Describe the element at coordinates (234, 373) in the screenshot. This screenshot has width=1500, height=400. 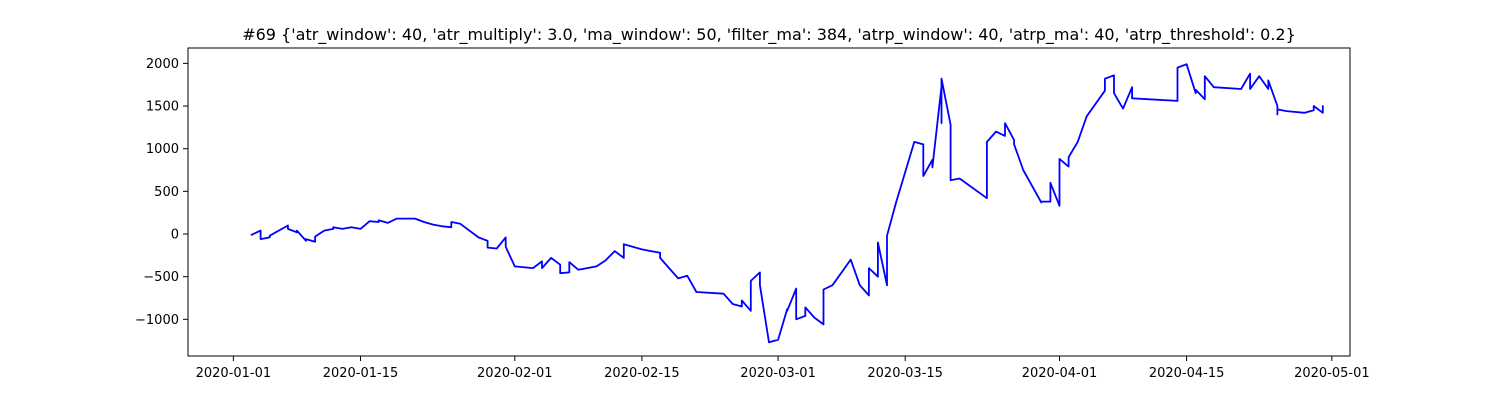
I see `x-tick-label: 2020-01-01` at that location.